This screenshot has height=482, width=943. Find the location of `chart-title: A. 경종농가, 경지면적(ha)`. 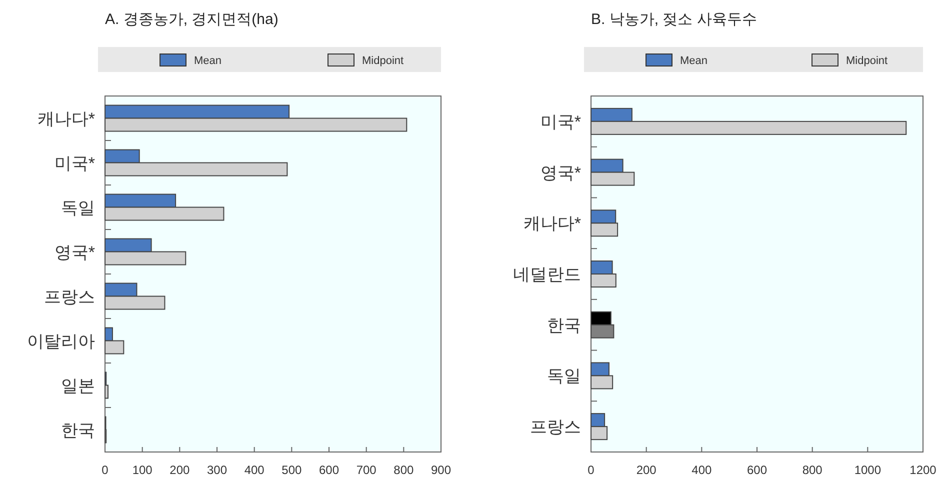

chart-title: A. 경종농가, 경지면적(ha) is located at coordinates (191, 19).